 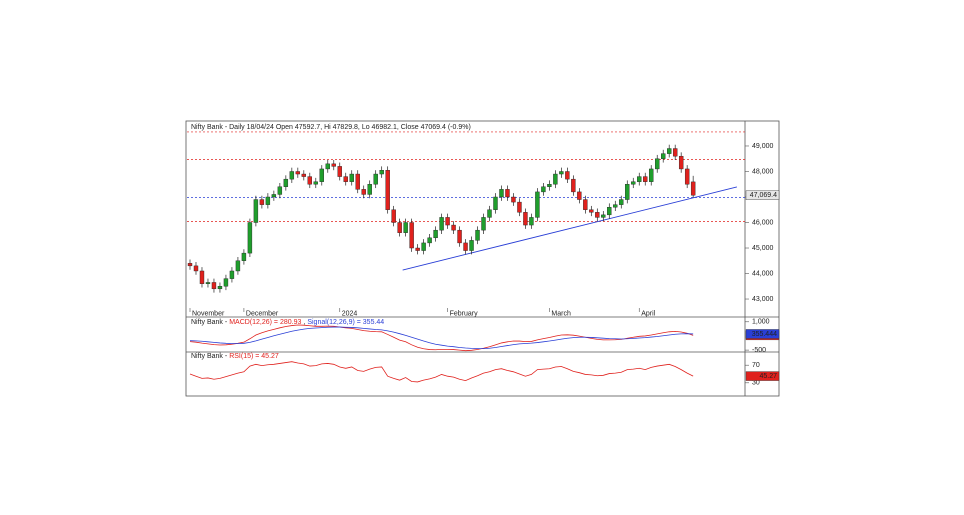 I want to click on x-tick-label: March, so click(x=561, y=313).